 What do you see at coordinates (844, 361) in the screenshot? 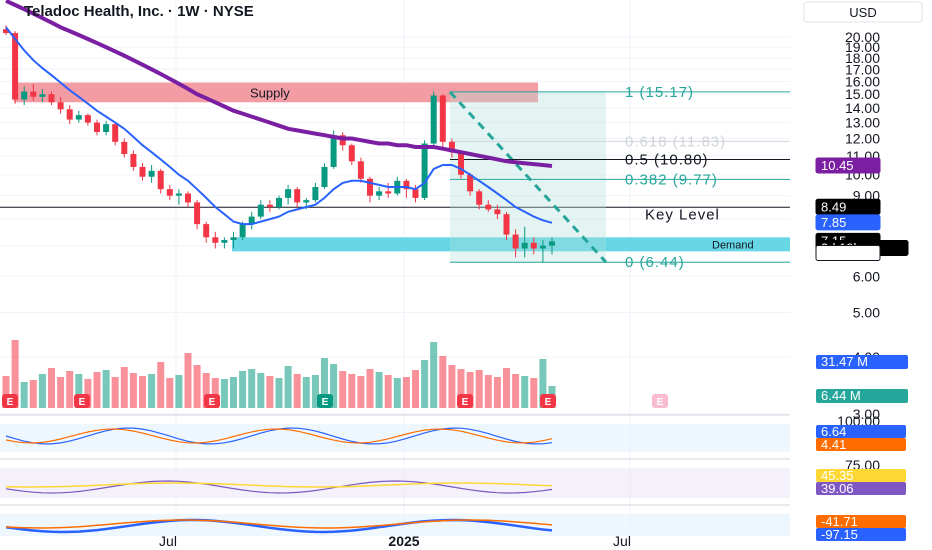
I see `volume-badge-label-0: 31.47 M` at bounding box center [844, 361].